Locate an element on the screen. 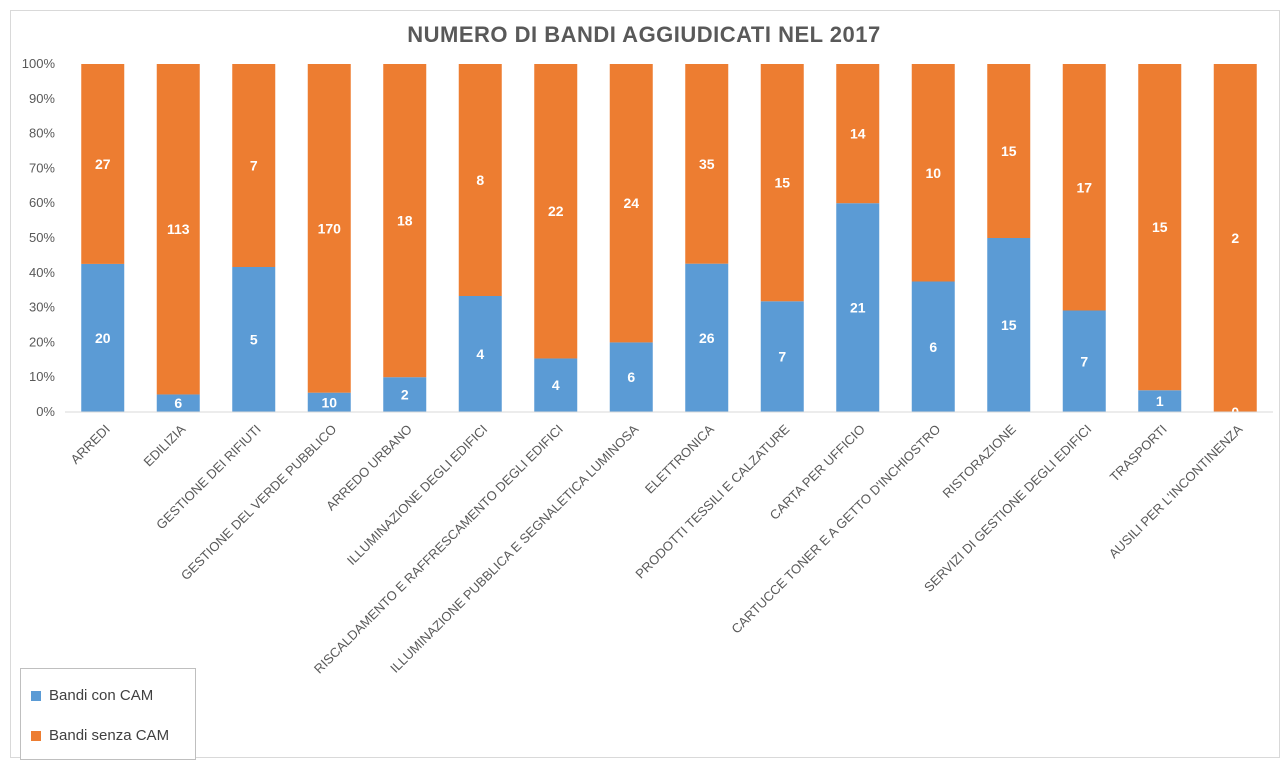  bar-senza-cam-elettronica is located at coordinates (707, 164).